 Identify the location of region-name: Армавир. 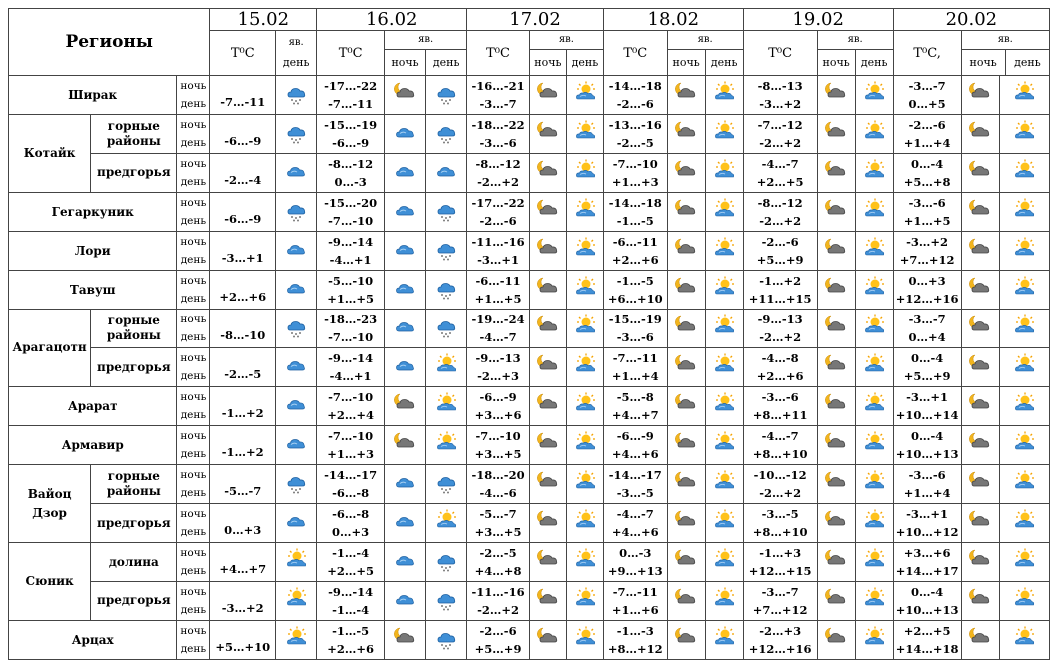
(92, 445).